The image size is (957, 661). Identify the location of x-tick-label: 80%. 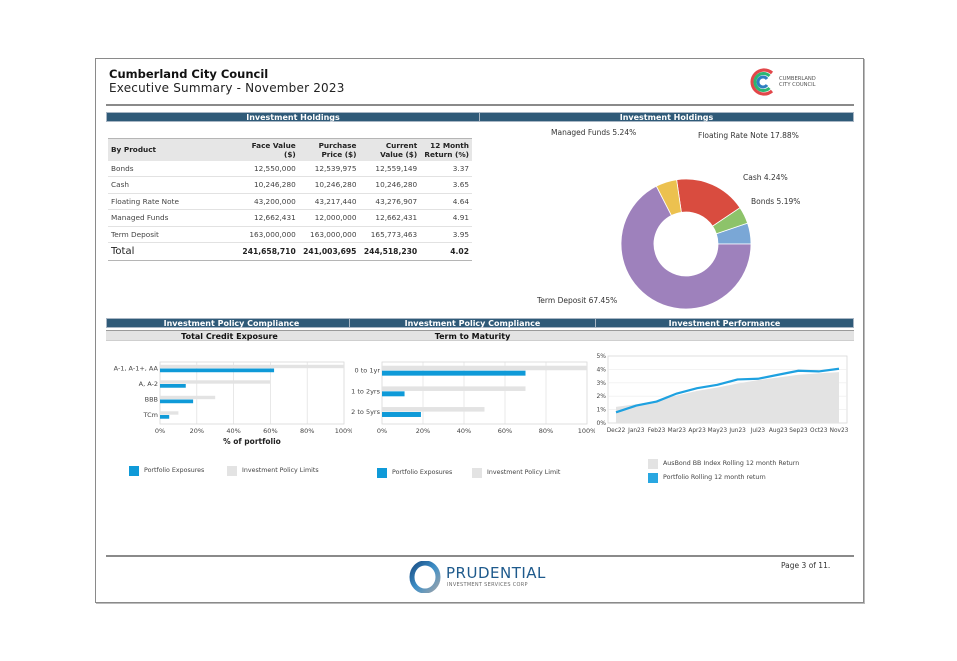
(546, 431).